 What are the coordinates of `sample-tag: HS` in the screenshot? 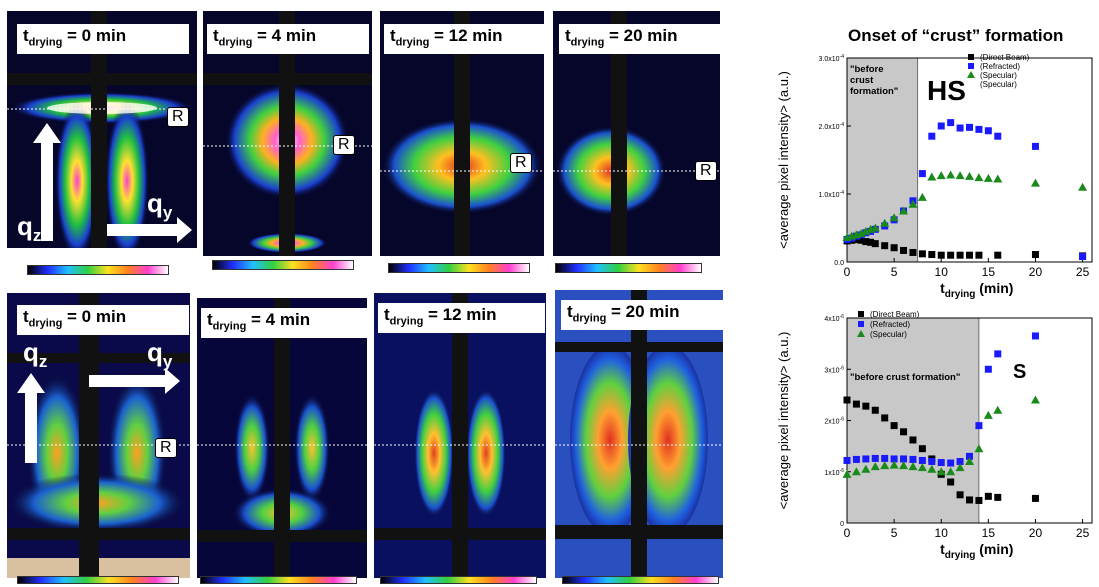 It's located at (946, 90).